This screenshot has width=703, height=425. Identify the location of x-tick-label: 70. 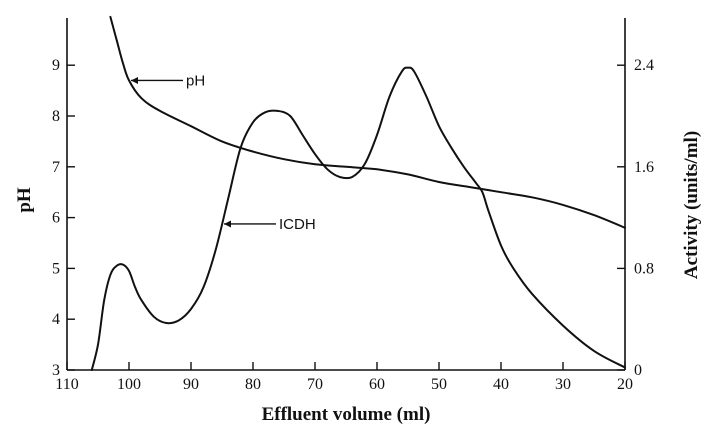
(315, 384).